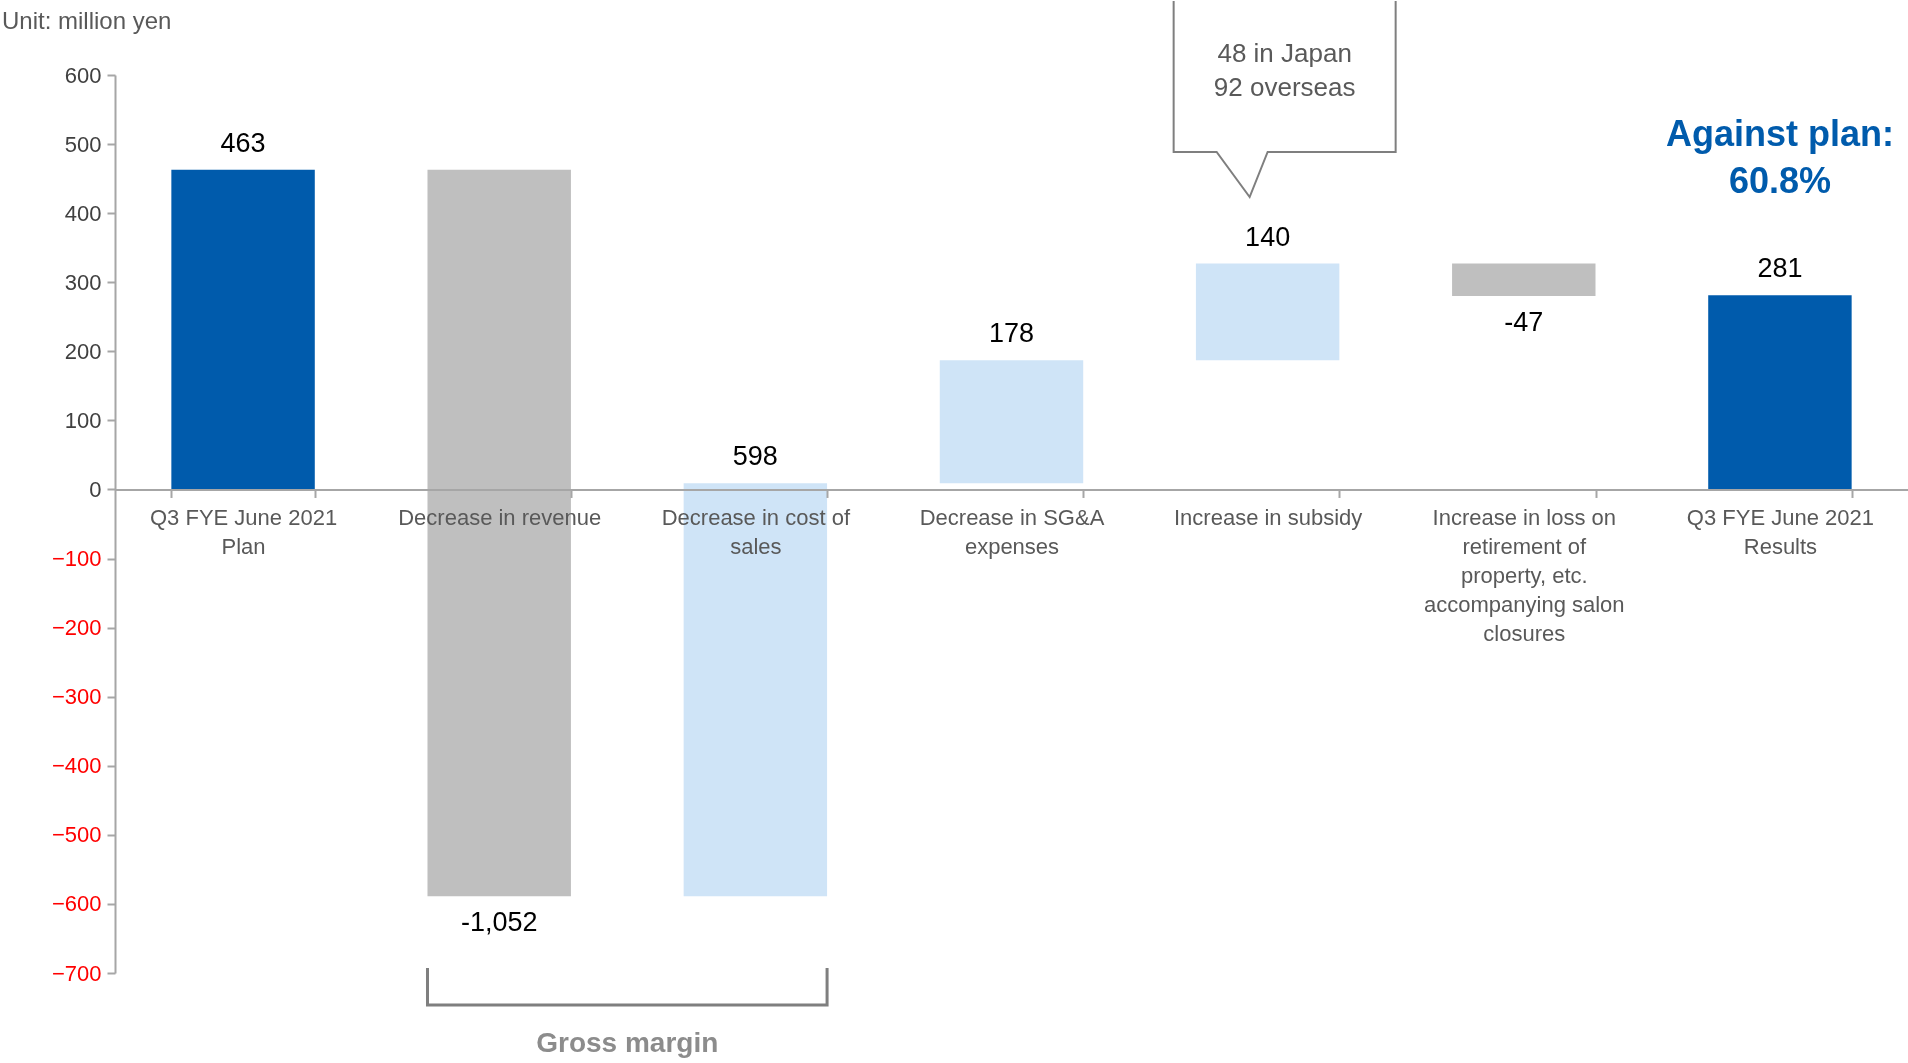 The image size is (1908, 1063). I want to click on data-label: 281, so click(1780, 268).